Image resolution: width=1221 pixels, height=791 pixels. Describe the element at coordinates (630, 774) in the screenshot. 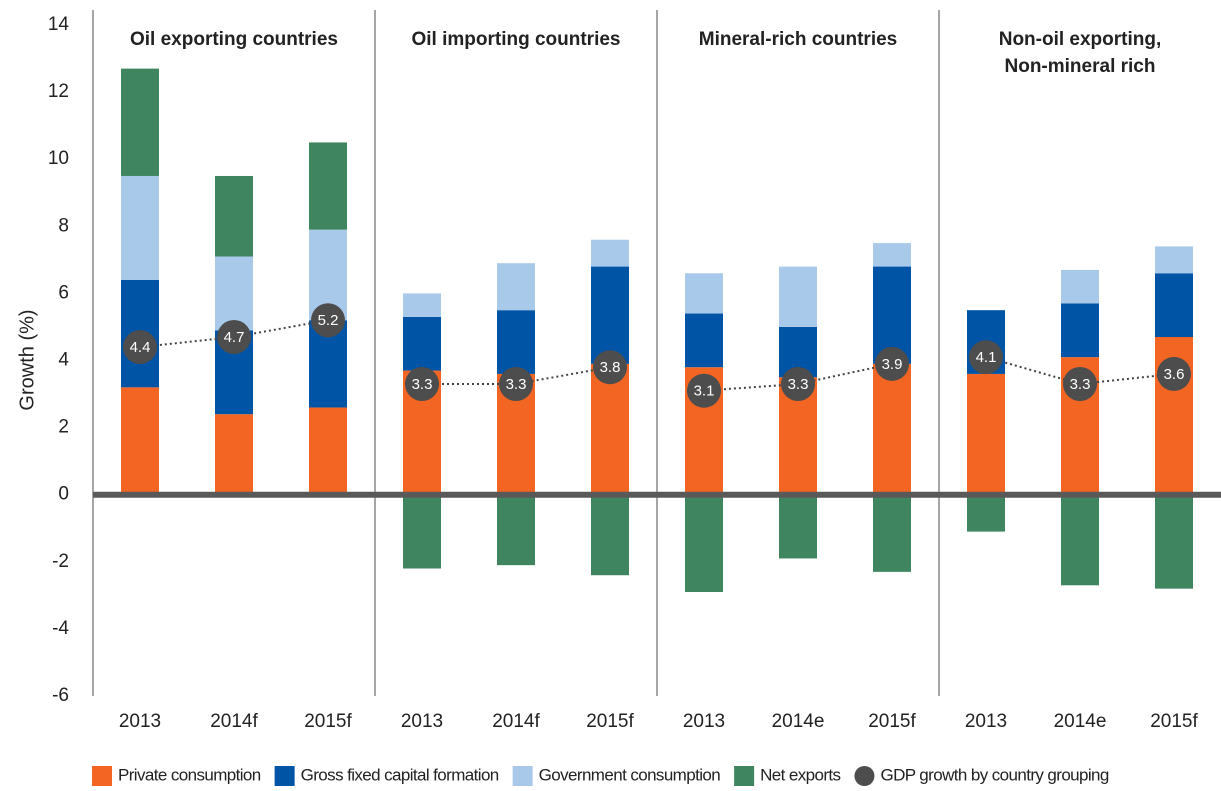

I see `legend-label: Government consumption` at that location.